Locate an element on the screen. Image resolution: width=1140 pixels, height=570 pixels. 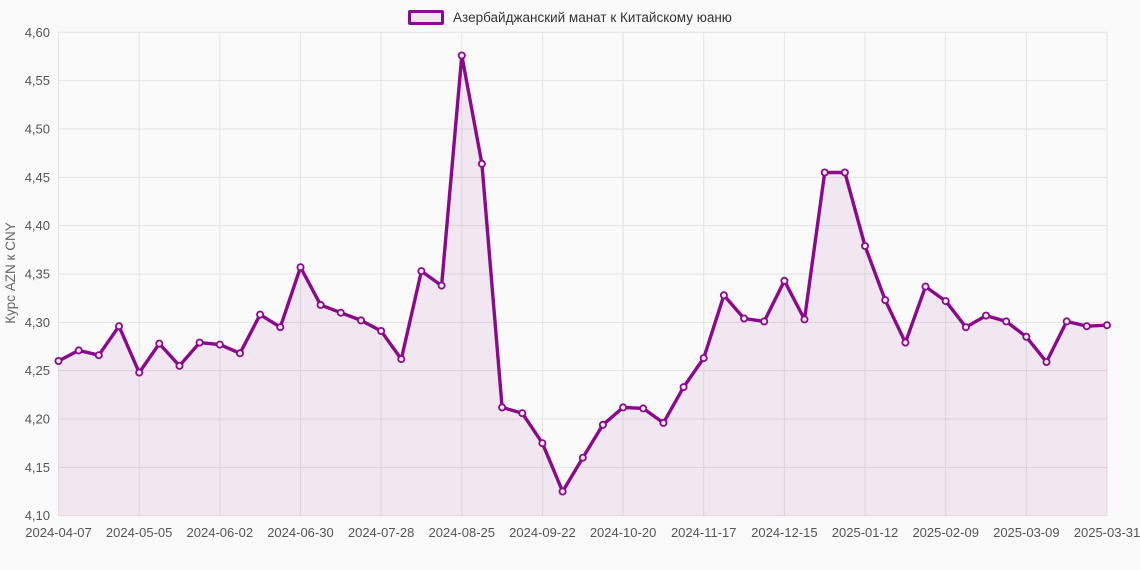
x-tick-label: 2024-09-22 is located at coordinates (542, 532).